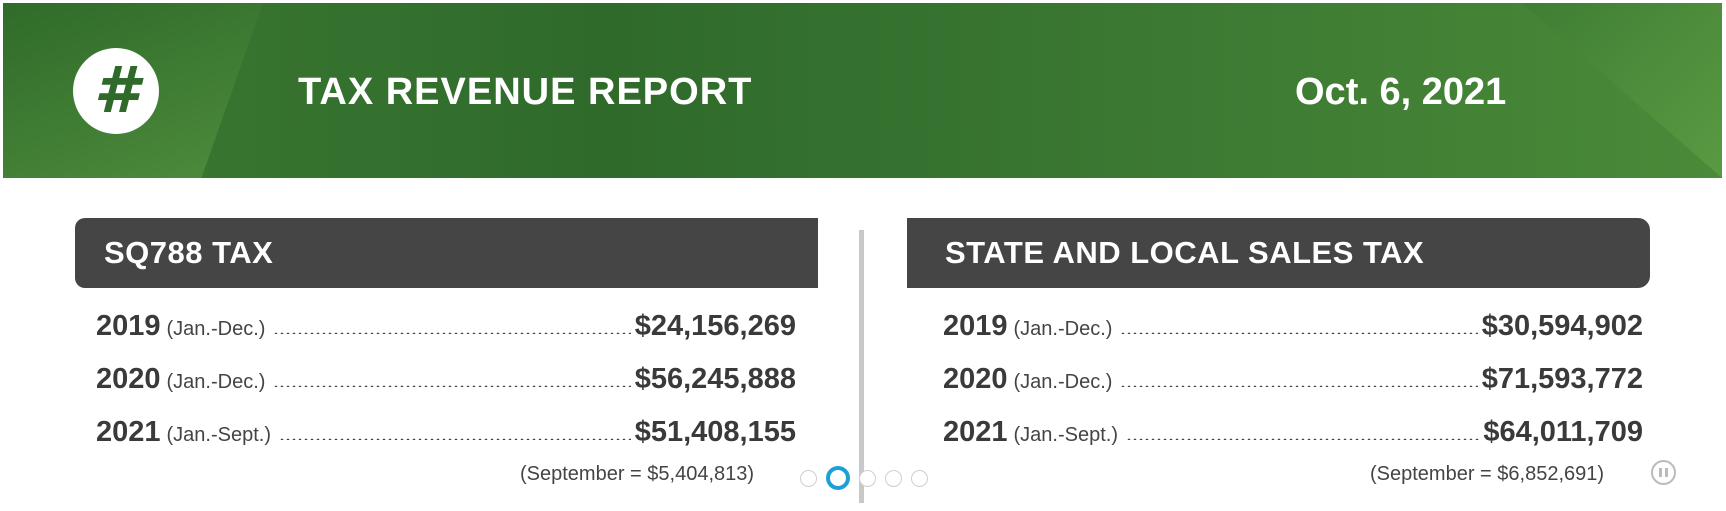 This screenshot has height=511, width=1726. I want to click on sq788-row-2019: 2019 (Jan.-Dec.) $24,156,269, so click(446, 326).